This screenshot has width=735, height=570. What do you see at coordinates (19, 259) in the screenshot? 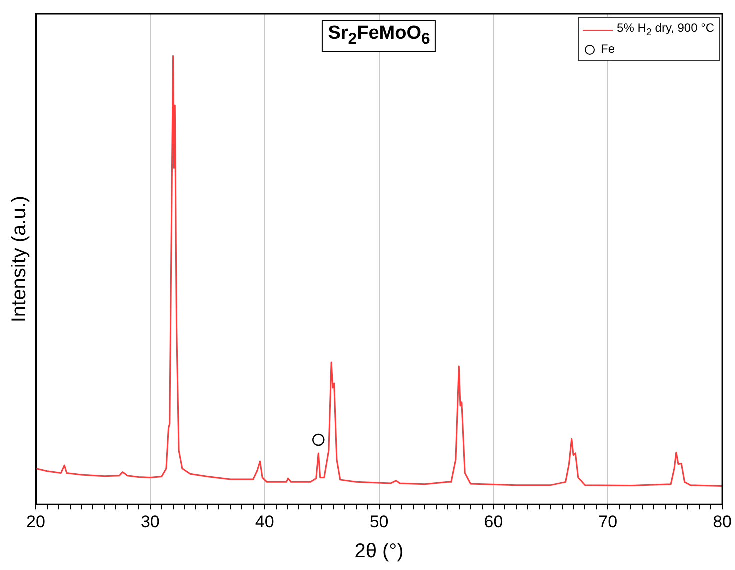
I see `y-axis-title: Intensity (a.u.)` at bounding box center [19, 259].